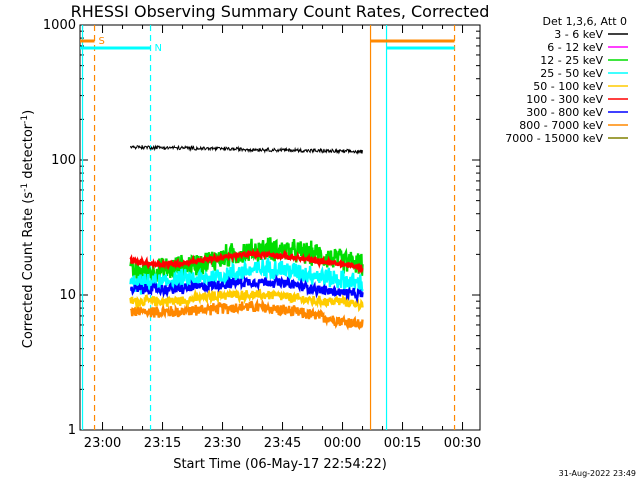 This screenshot has height=480, width=640. What do you see at coordinates (462, 443) in the screenshot?
I see `x-tick-label: 00:30` at bounding box center [462, 443].